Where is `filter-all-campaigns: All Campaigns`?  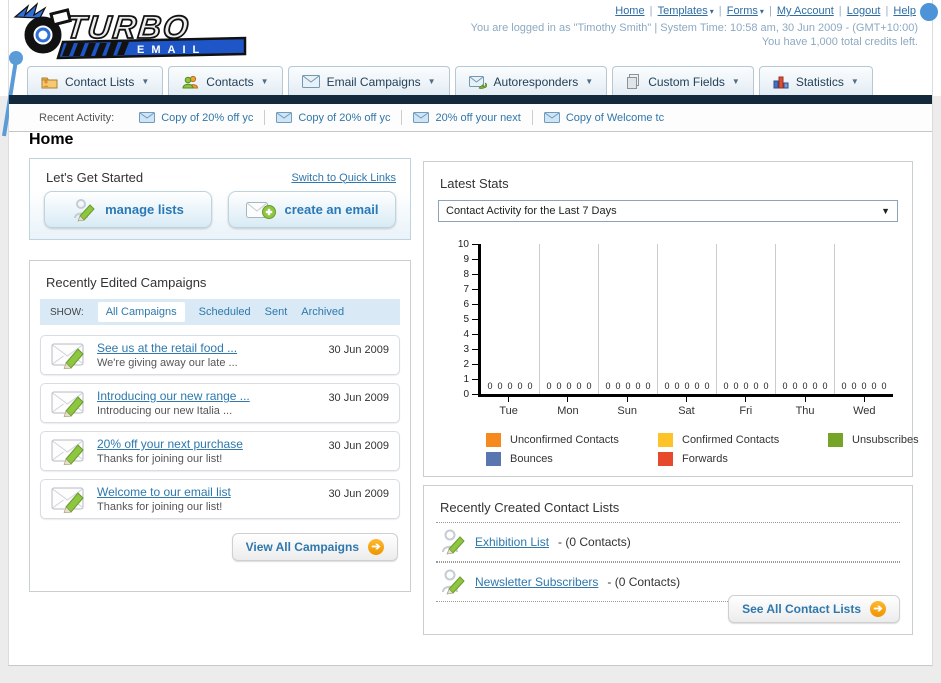
filter-all-campaigns: All Campaigns is located at coordinates (141, 312).